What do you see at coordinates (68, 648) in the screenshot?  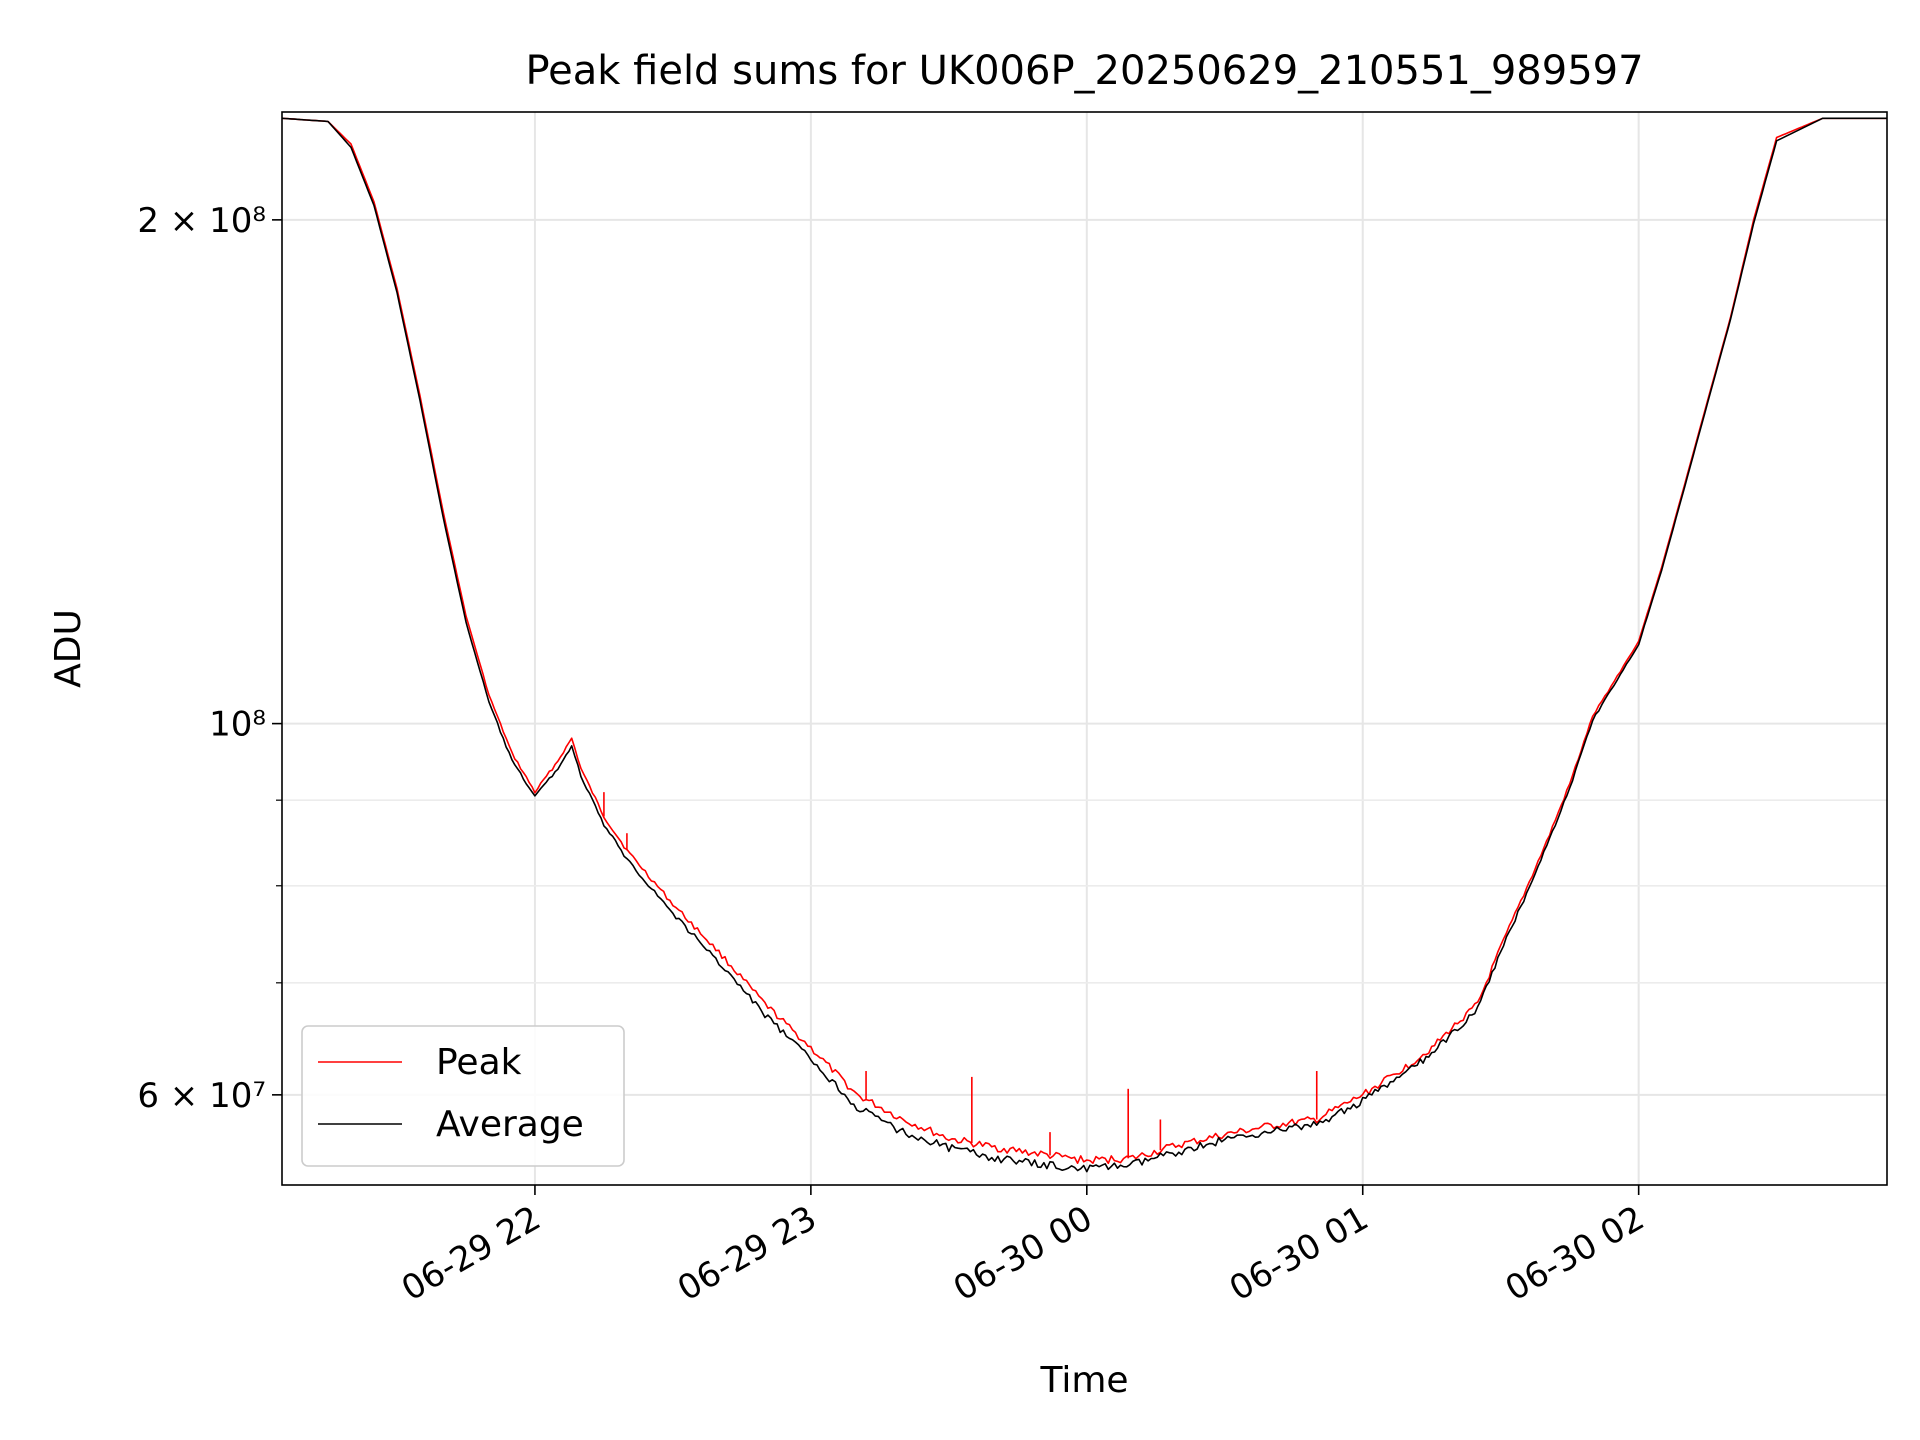 I see `y-axis-label: ADU` at bounding box center [68, 648].